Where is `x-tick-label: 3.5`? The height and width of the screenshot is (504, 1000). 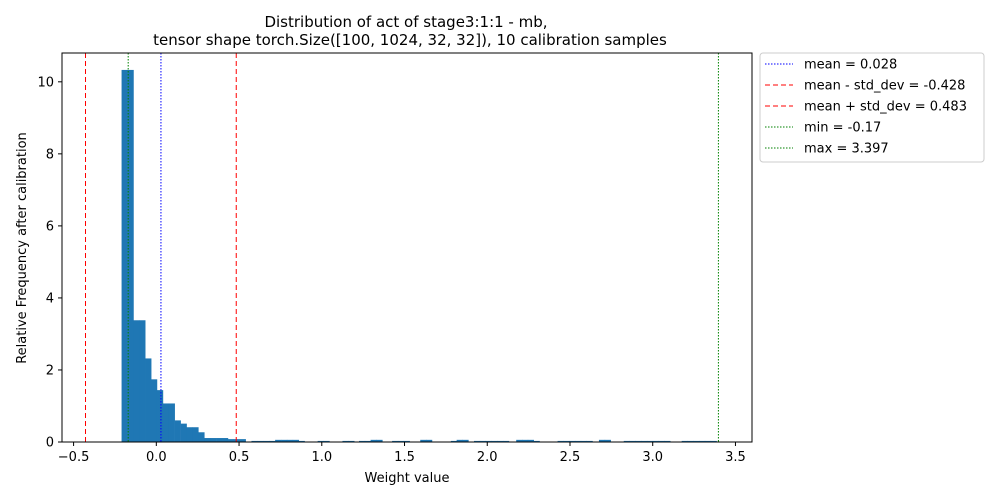 x-tick-label: 3.5 is located at coordinates (735, 457).